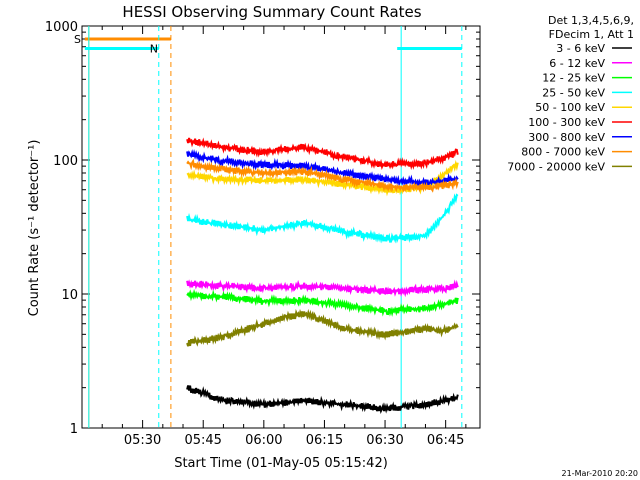  I want to click on legend-label: 100 - 300 keV, so click(566, 122).